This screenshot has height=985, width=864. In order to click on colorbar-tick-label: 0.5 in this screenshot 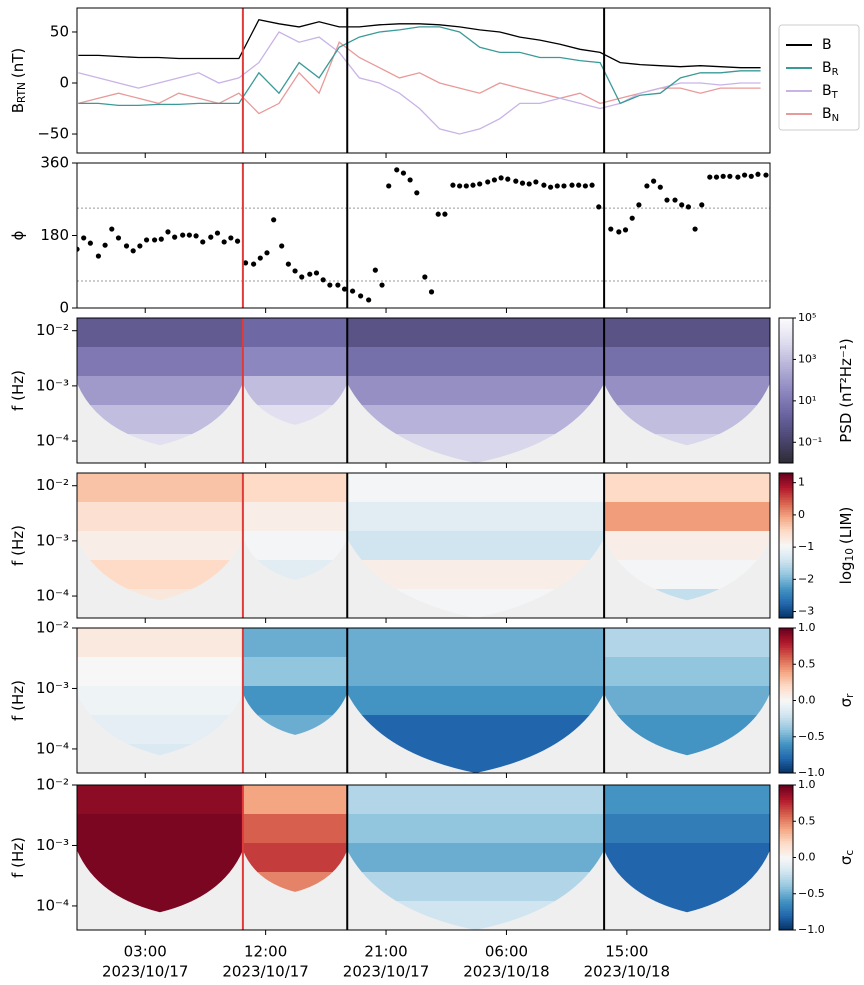, I will do `click(807, 820)`.